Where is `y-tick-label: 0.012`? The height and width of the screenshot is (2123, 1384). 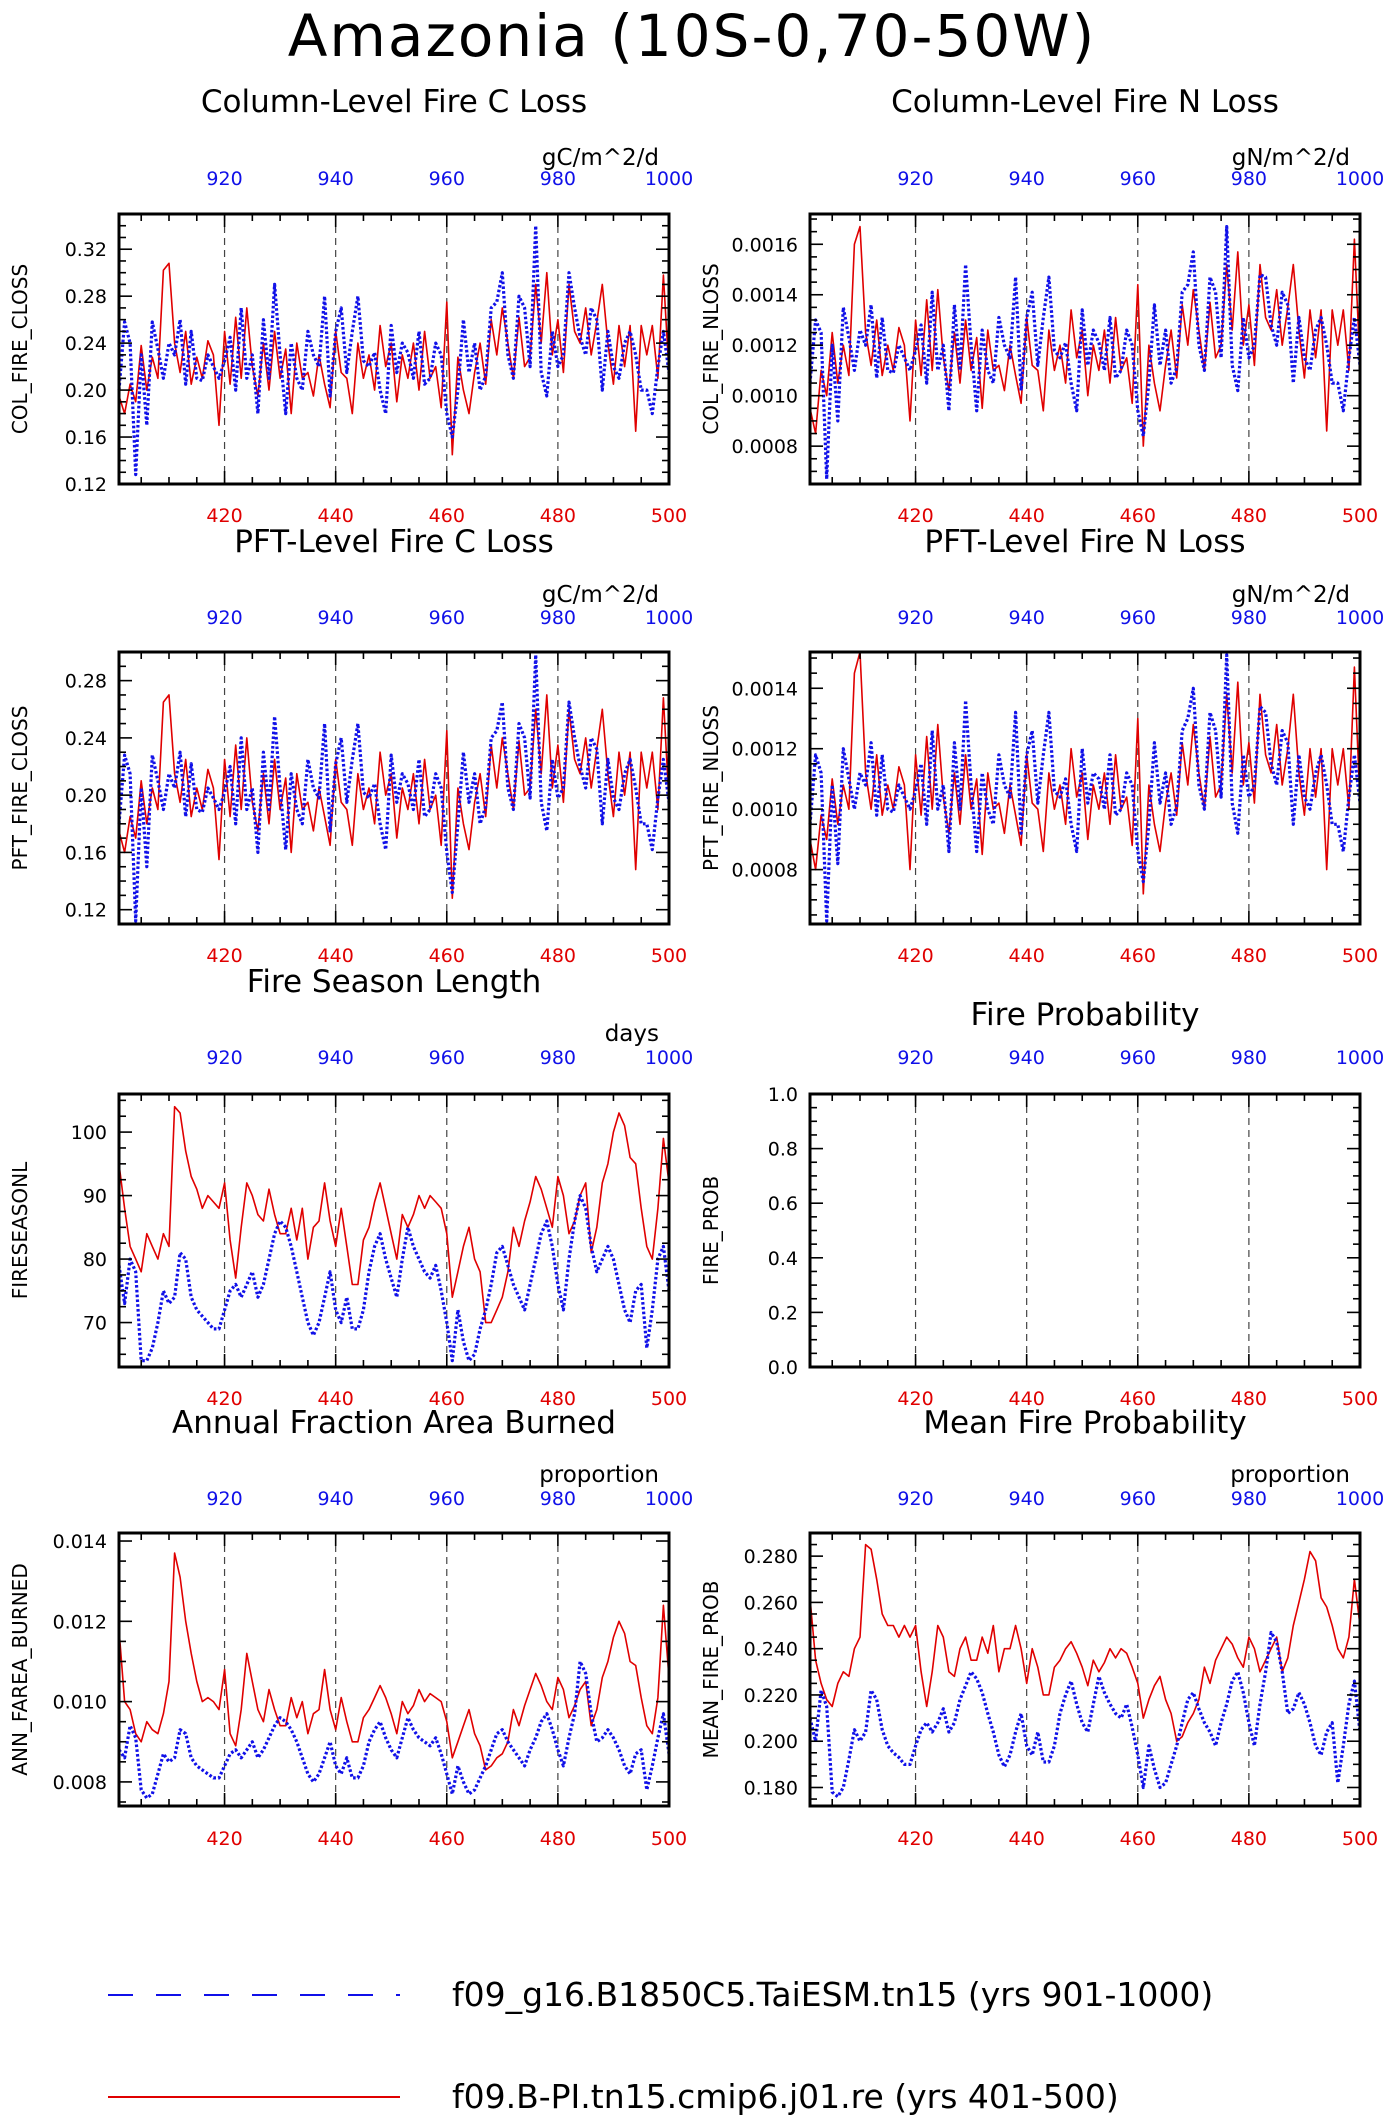
y-tick-label: 0.012 is located at coordinates (80, 1622).